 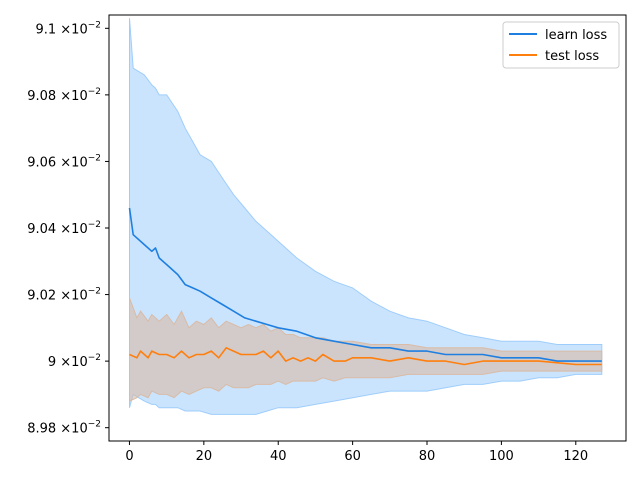 I want to click on y-tick-label: 9.02 ×10⁻², so click(x=64, y=295).